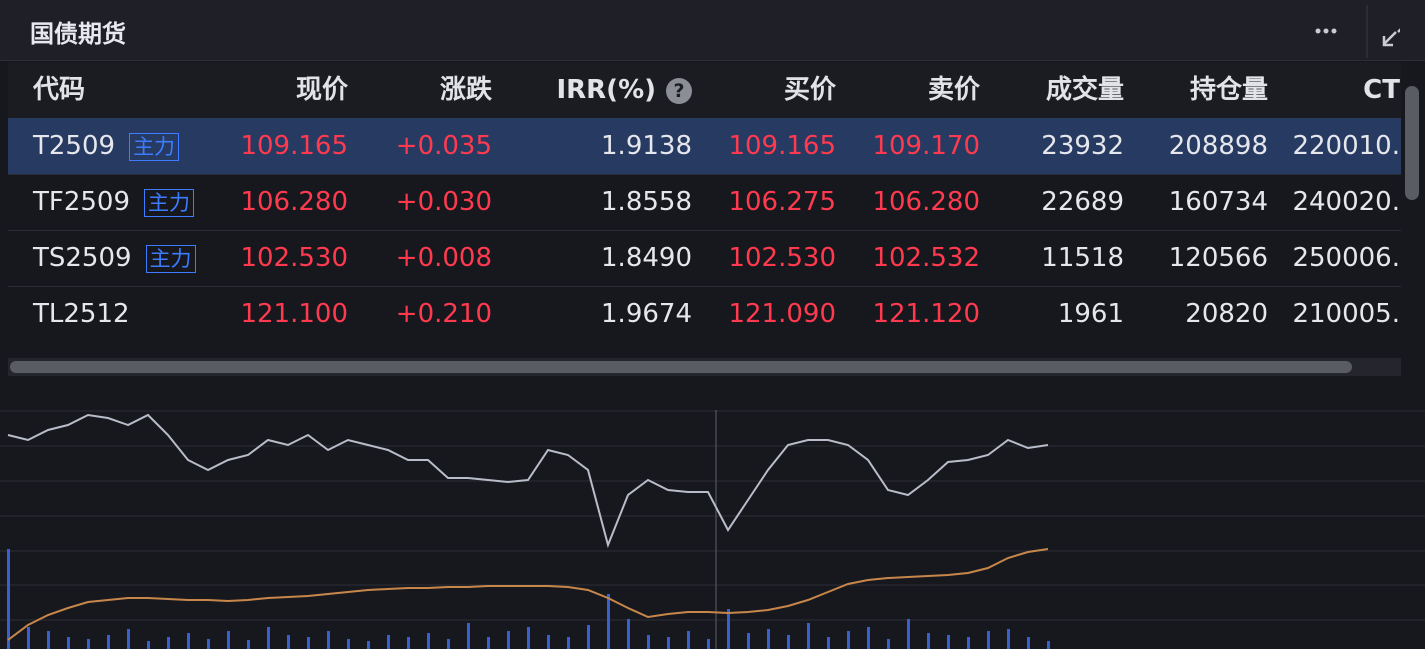  I want to click on column-header: 成交量, so click(1085, 90).